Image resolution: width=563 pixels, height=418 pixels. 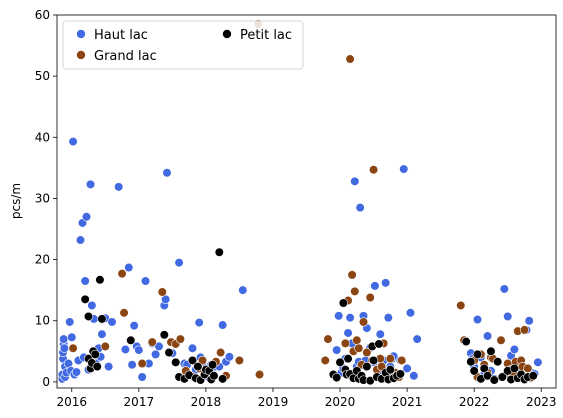 I want to click on y-tick-label-4: 40, so click(x=42, y=137).